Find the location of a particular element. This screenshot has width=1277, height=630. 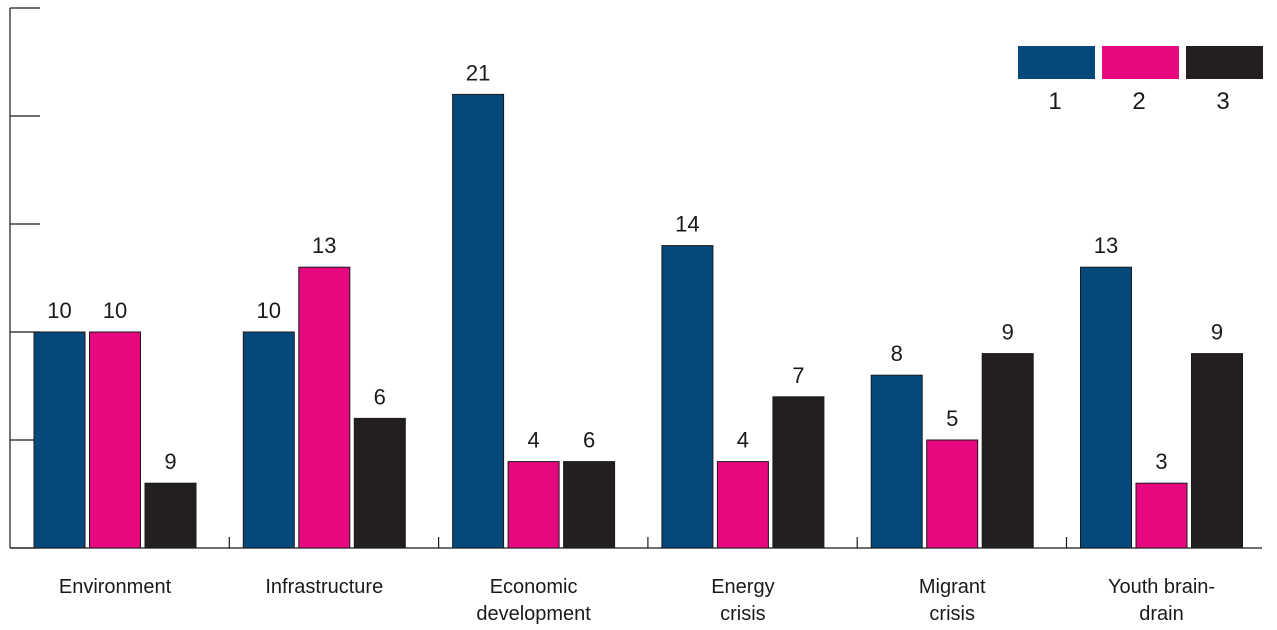

data-label: 7 is located at coordinates (798, 375).